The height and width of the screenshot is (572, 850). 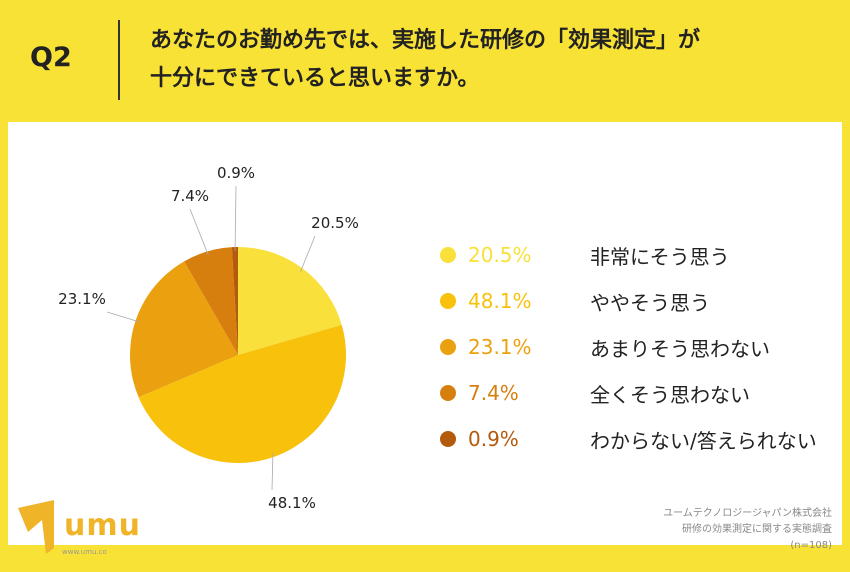 What do you see at coordinates (660, 256) in the screenshot?
I see `legend-label: 非常にそう思う` at bounding box center [660, 256].